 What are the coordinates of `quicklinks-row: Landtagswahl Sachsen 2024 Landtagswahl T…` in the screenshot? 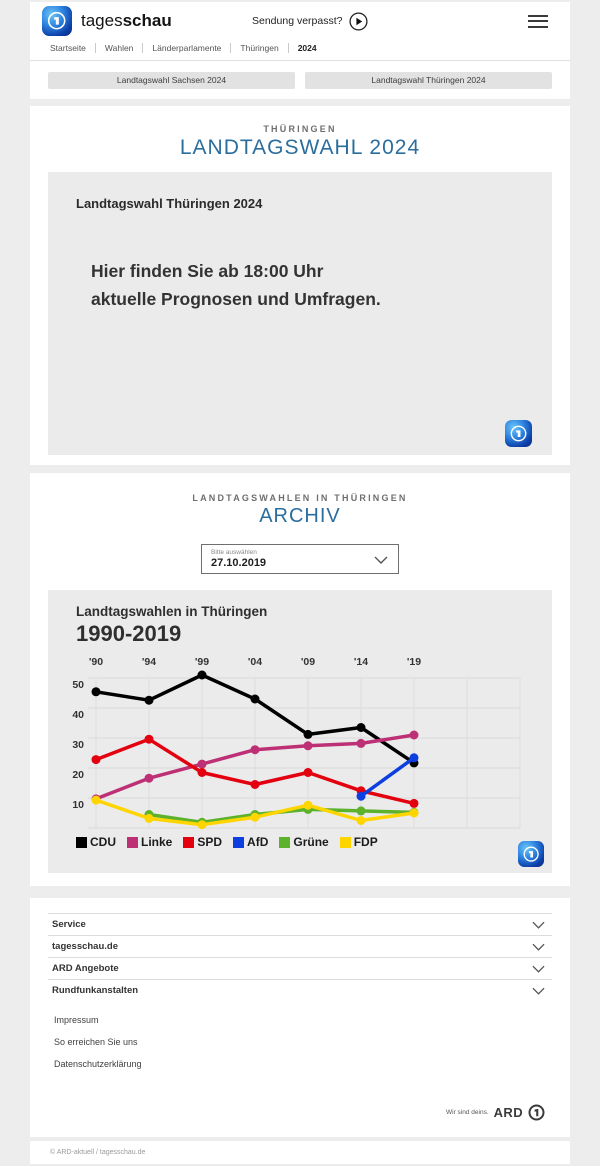 It's located at (300, 80).